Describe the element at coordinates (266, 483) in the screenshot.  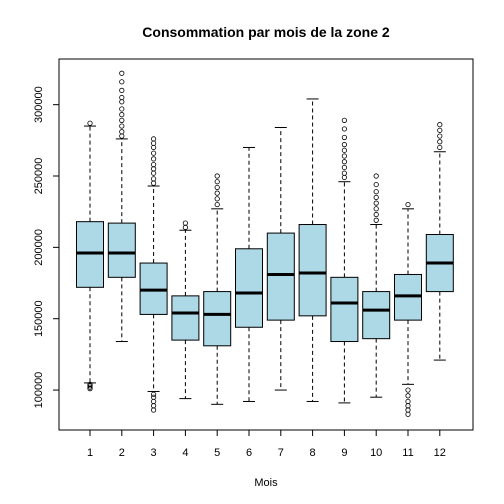
I see `x-axis-label: Mois` at that location.